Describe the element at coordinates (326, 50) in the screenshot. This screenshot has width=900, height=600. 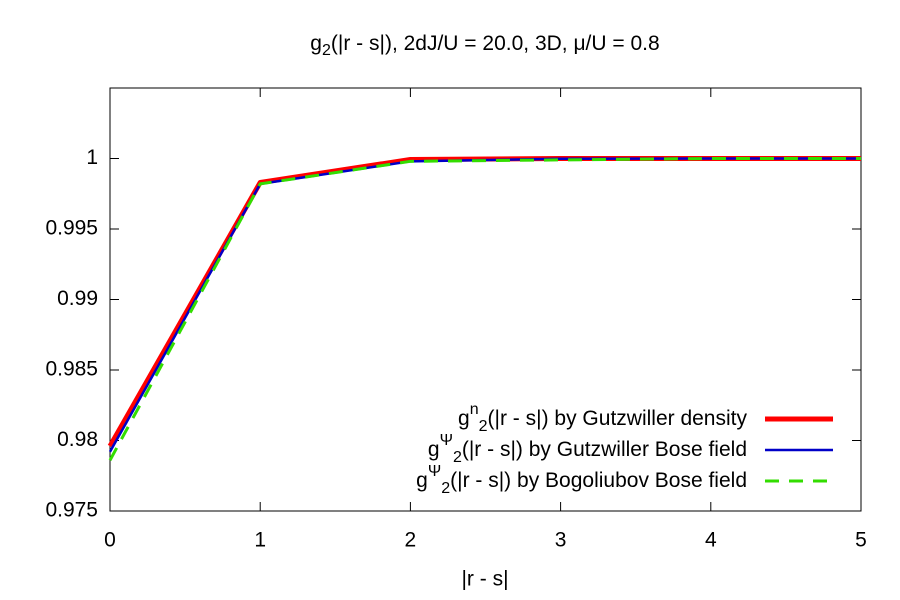
I see `title-sub: 2` at that location.